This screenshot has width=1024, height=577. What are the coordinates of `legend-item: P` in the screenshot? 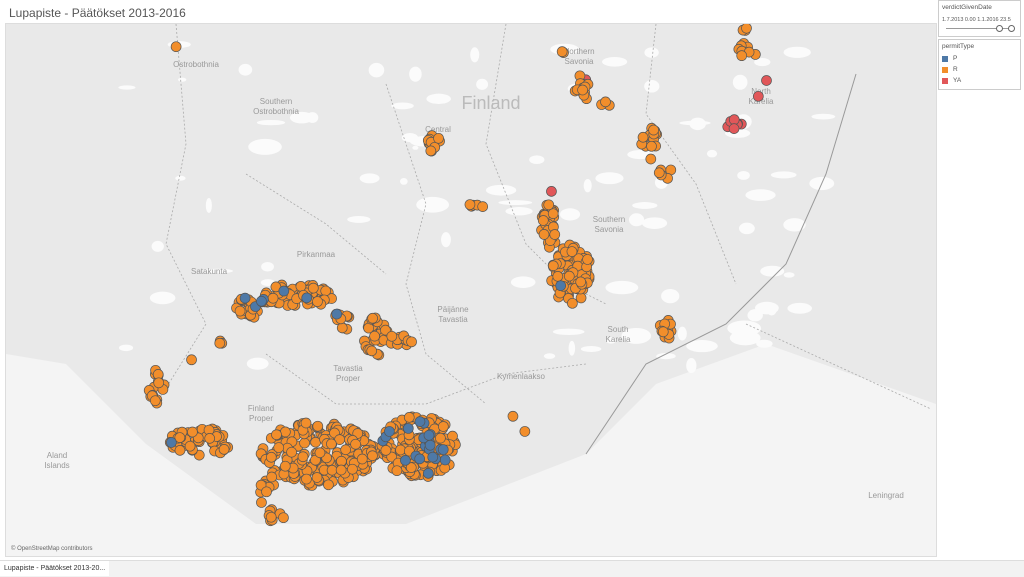 It's located at (979, 58).